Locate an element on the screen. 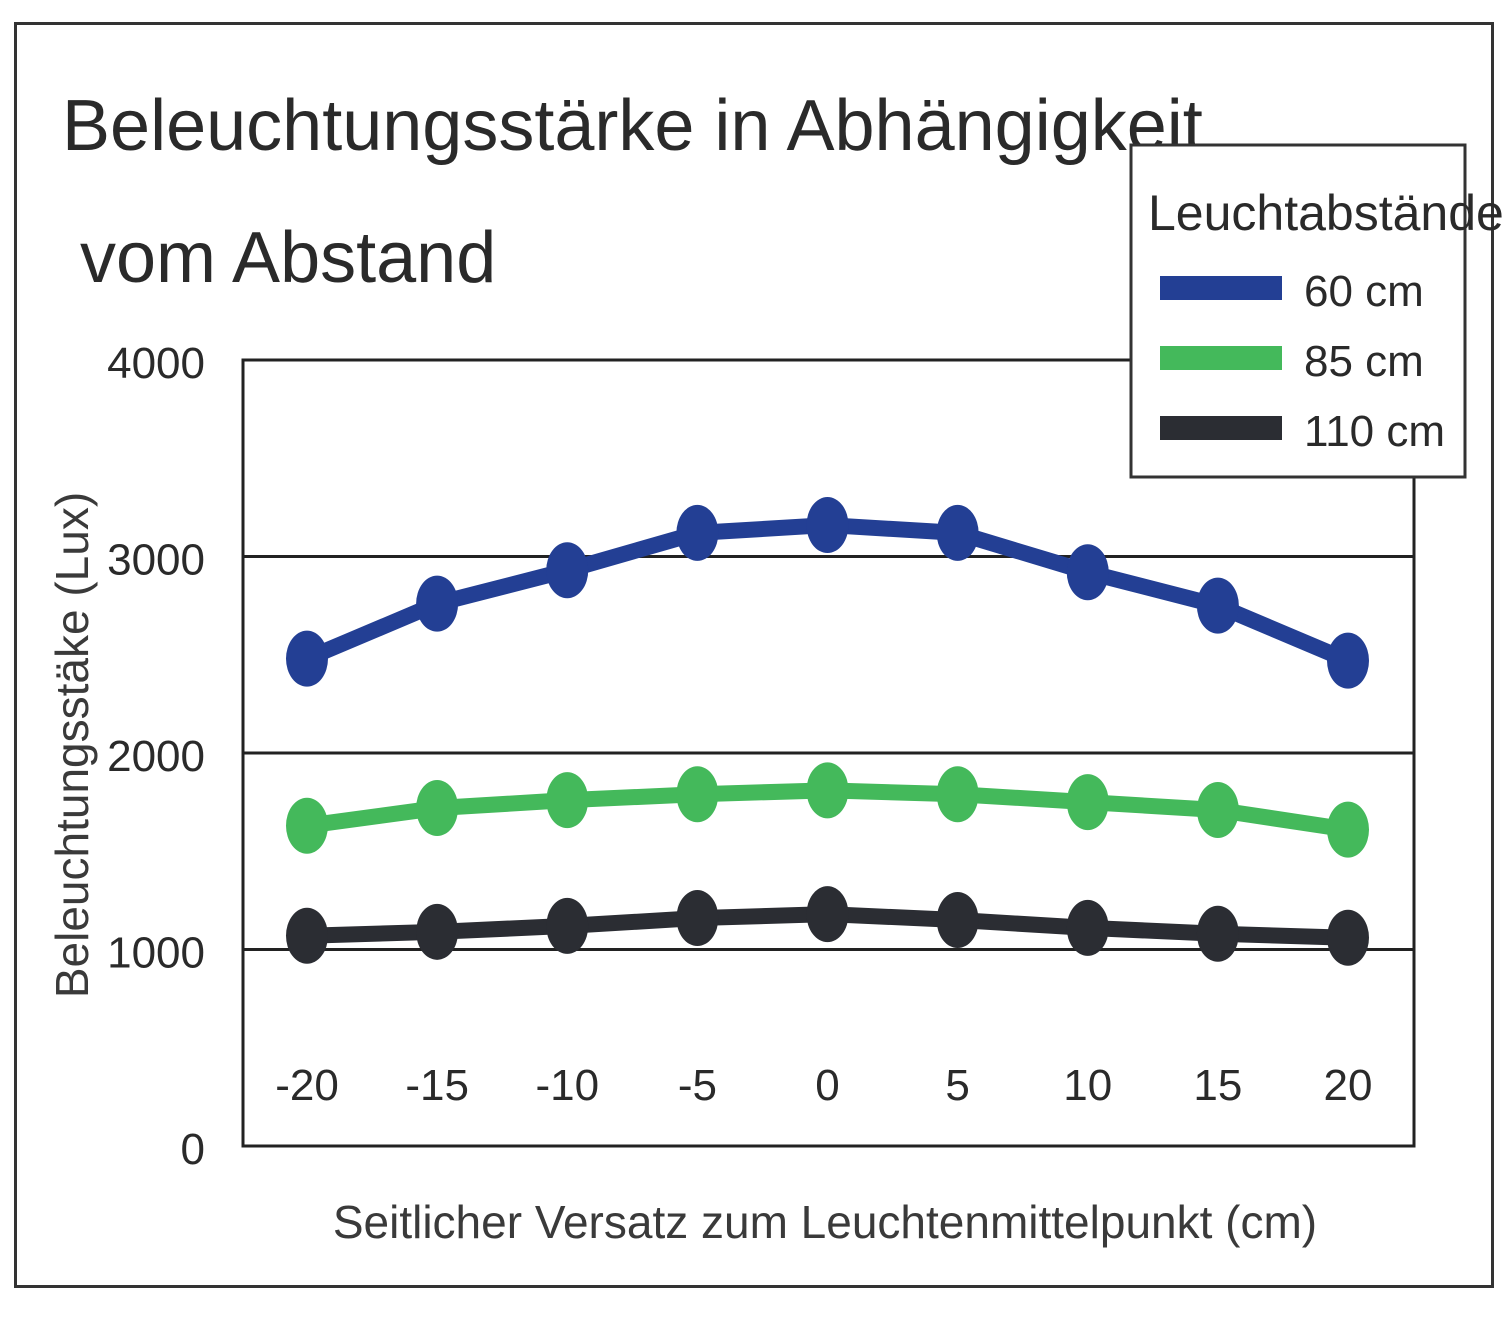  chart-title-line-1: Beleuchtungsstärke in Abhängigkeit is located at coordinates (632, 126).